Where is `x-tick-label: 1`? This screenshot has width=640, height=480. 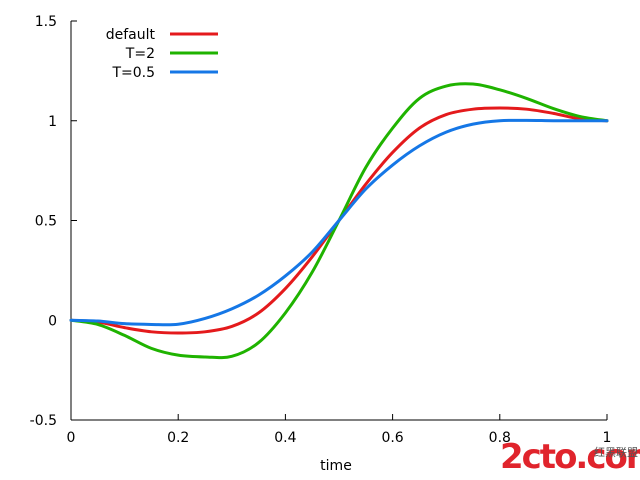
x-tick-label: 1 is located at coordinates (607, 438).